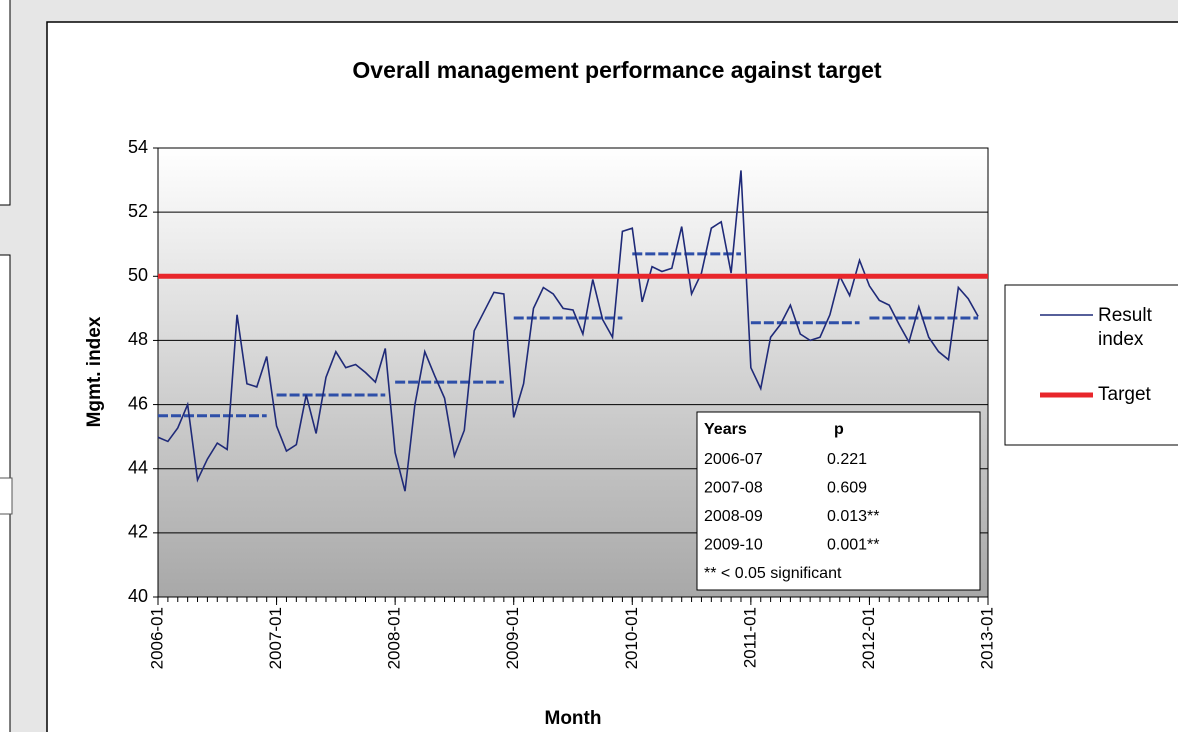 The height and width of the screenshot is (732, 1178). I want to click on table-cell: 0.609, so click(847, 488).